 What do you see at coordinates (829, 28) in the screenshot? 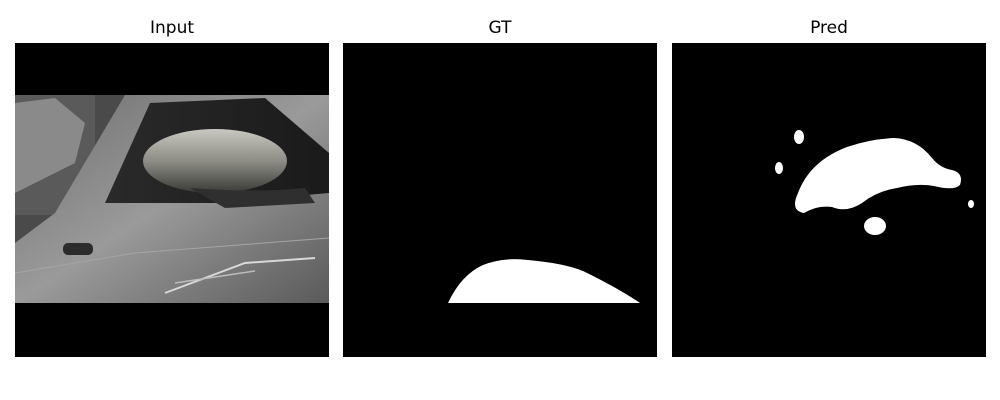
I see `pred-title: Pred` at bounding box center [829, 28].